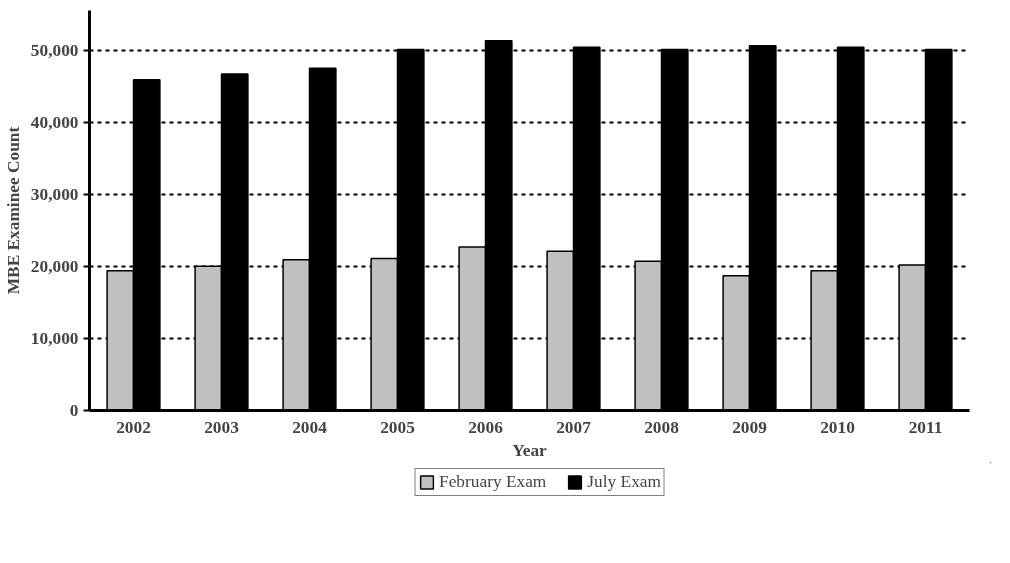  I want to click on x-tick-label: 2006, so click(486, 427).